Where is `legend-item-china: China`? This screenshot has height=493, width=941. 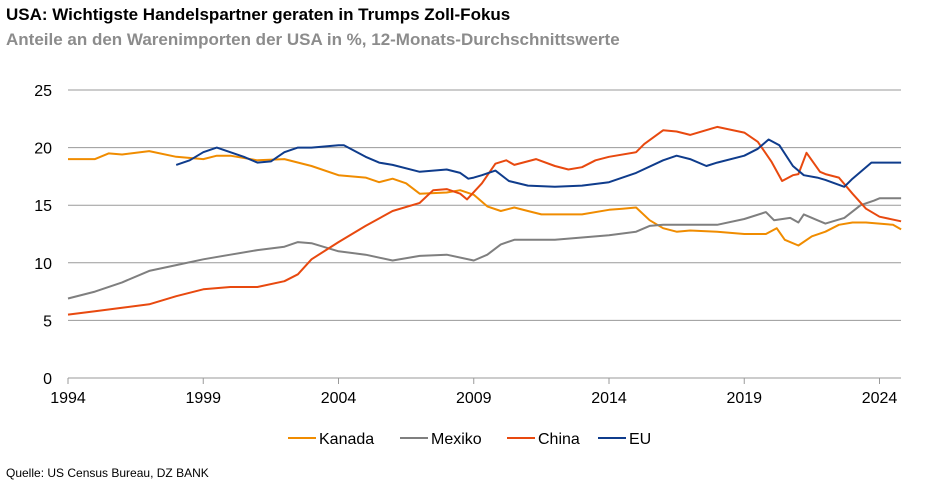 legend-item-china: China is located at coordinates (543, 439).